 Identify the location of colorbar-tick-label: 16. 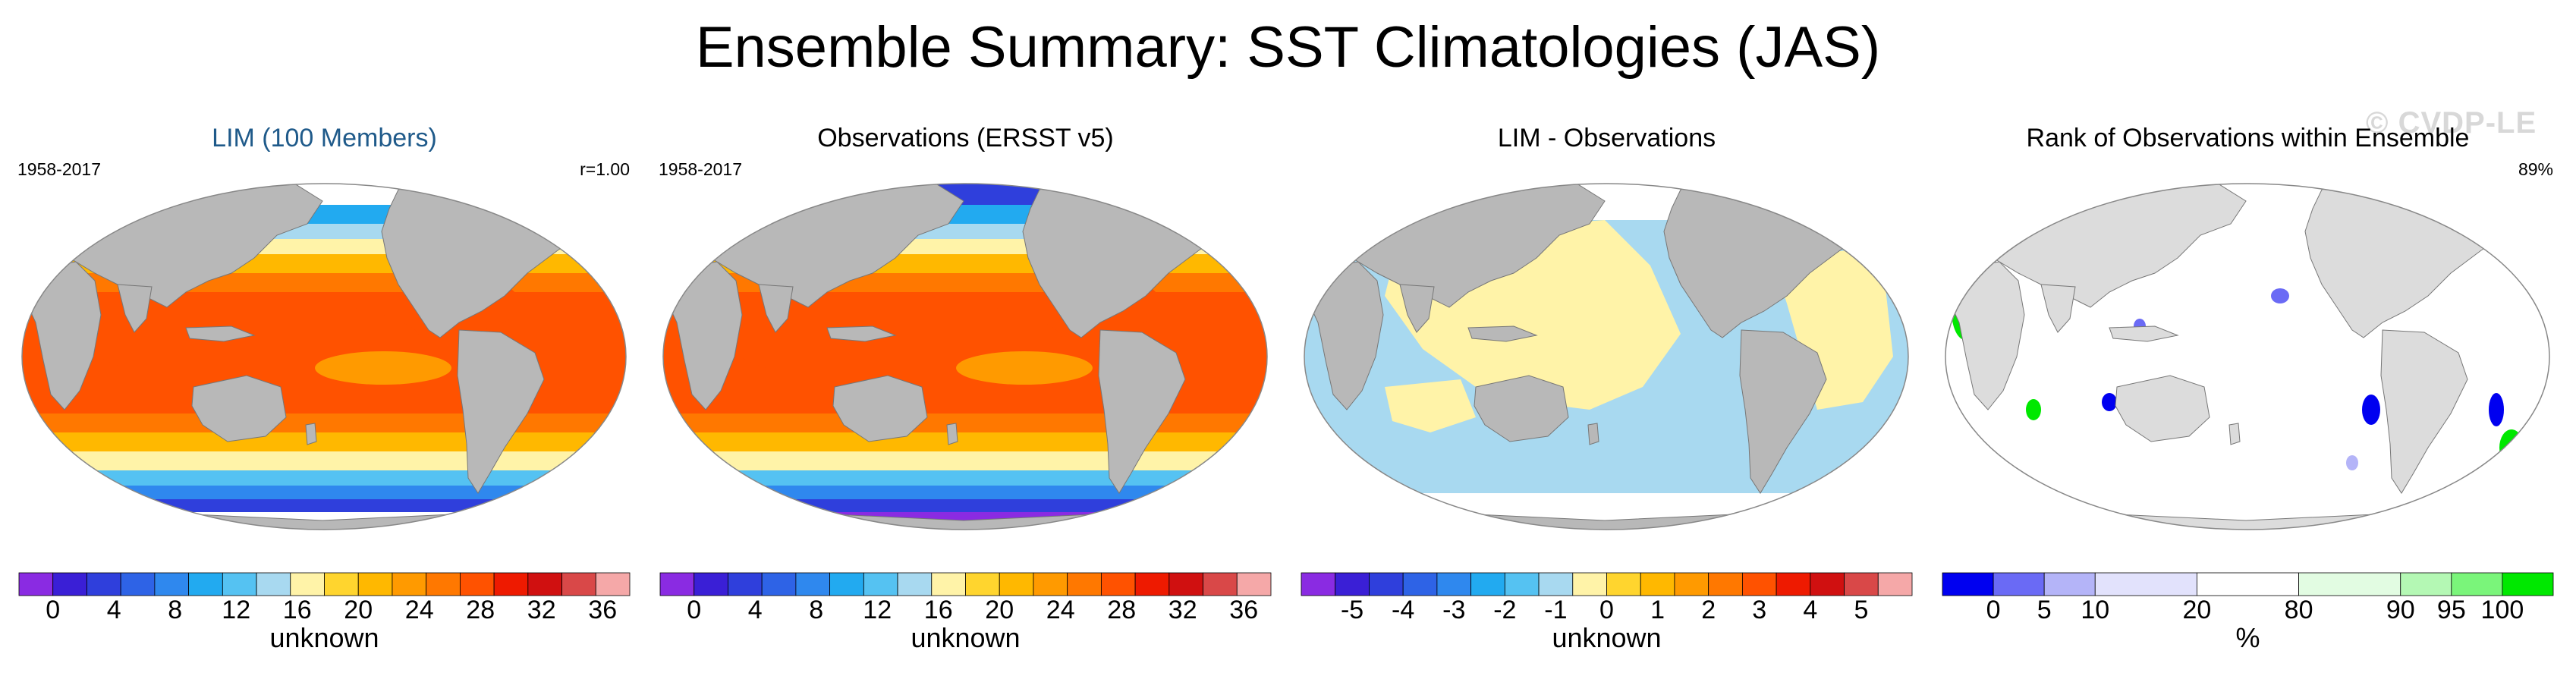
(938, 609).